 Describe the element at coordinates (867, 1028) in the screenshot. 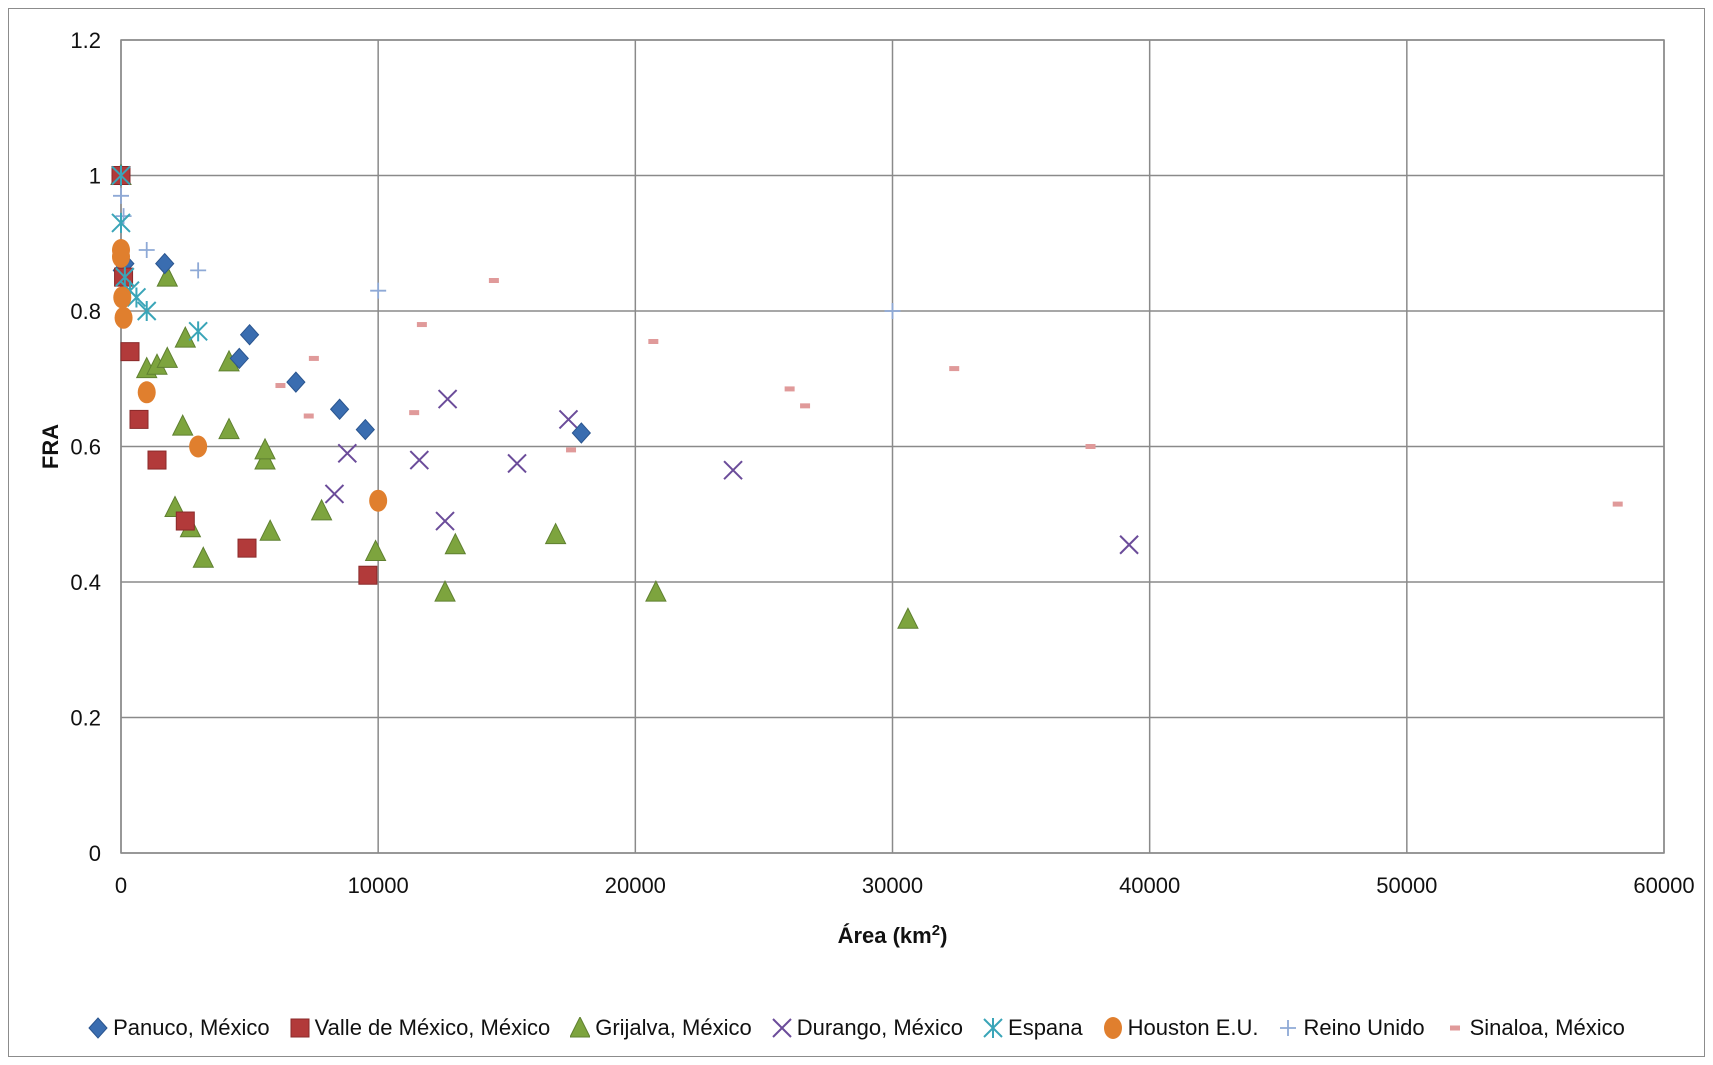

I see `legend-item: Durango, México` at that location.